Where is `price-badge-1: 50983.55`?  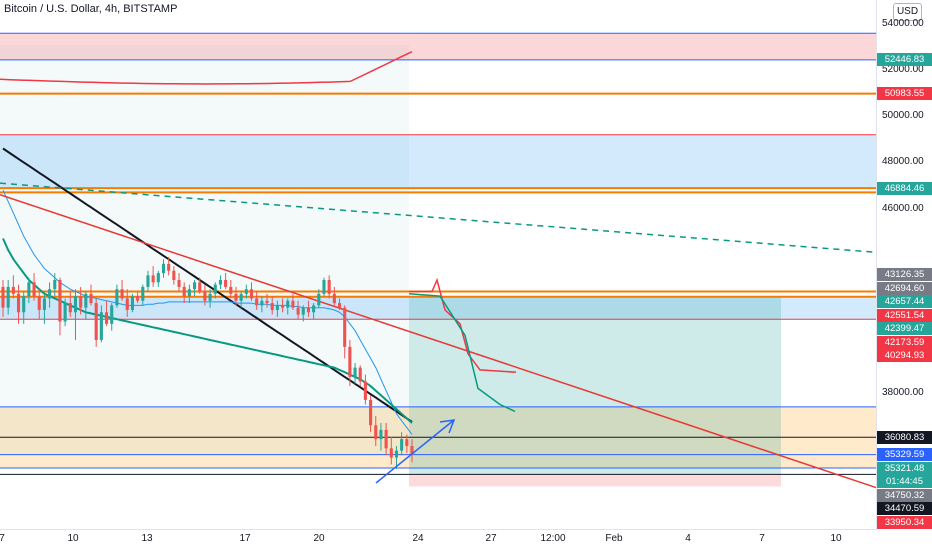 price-badge-1: 50983.55 is located at coordinates (904, 94).